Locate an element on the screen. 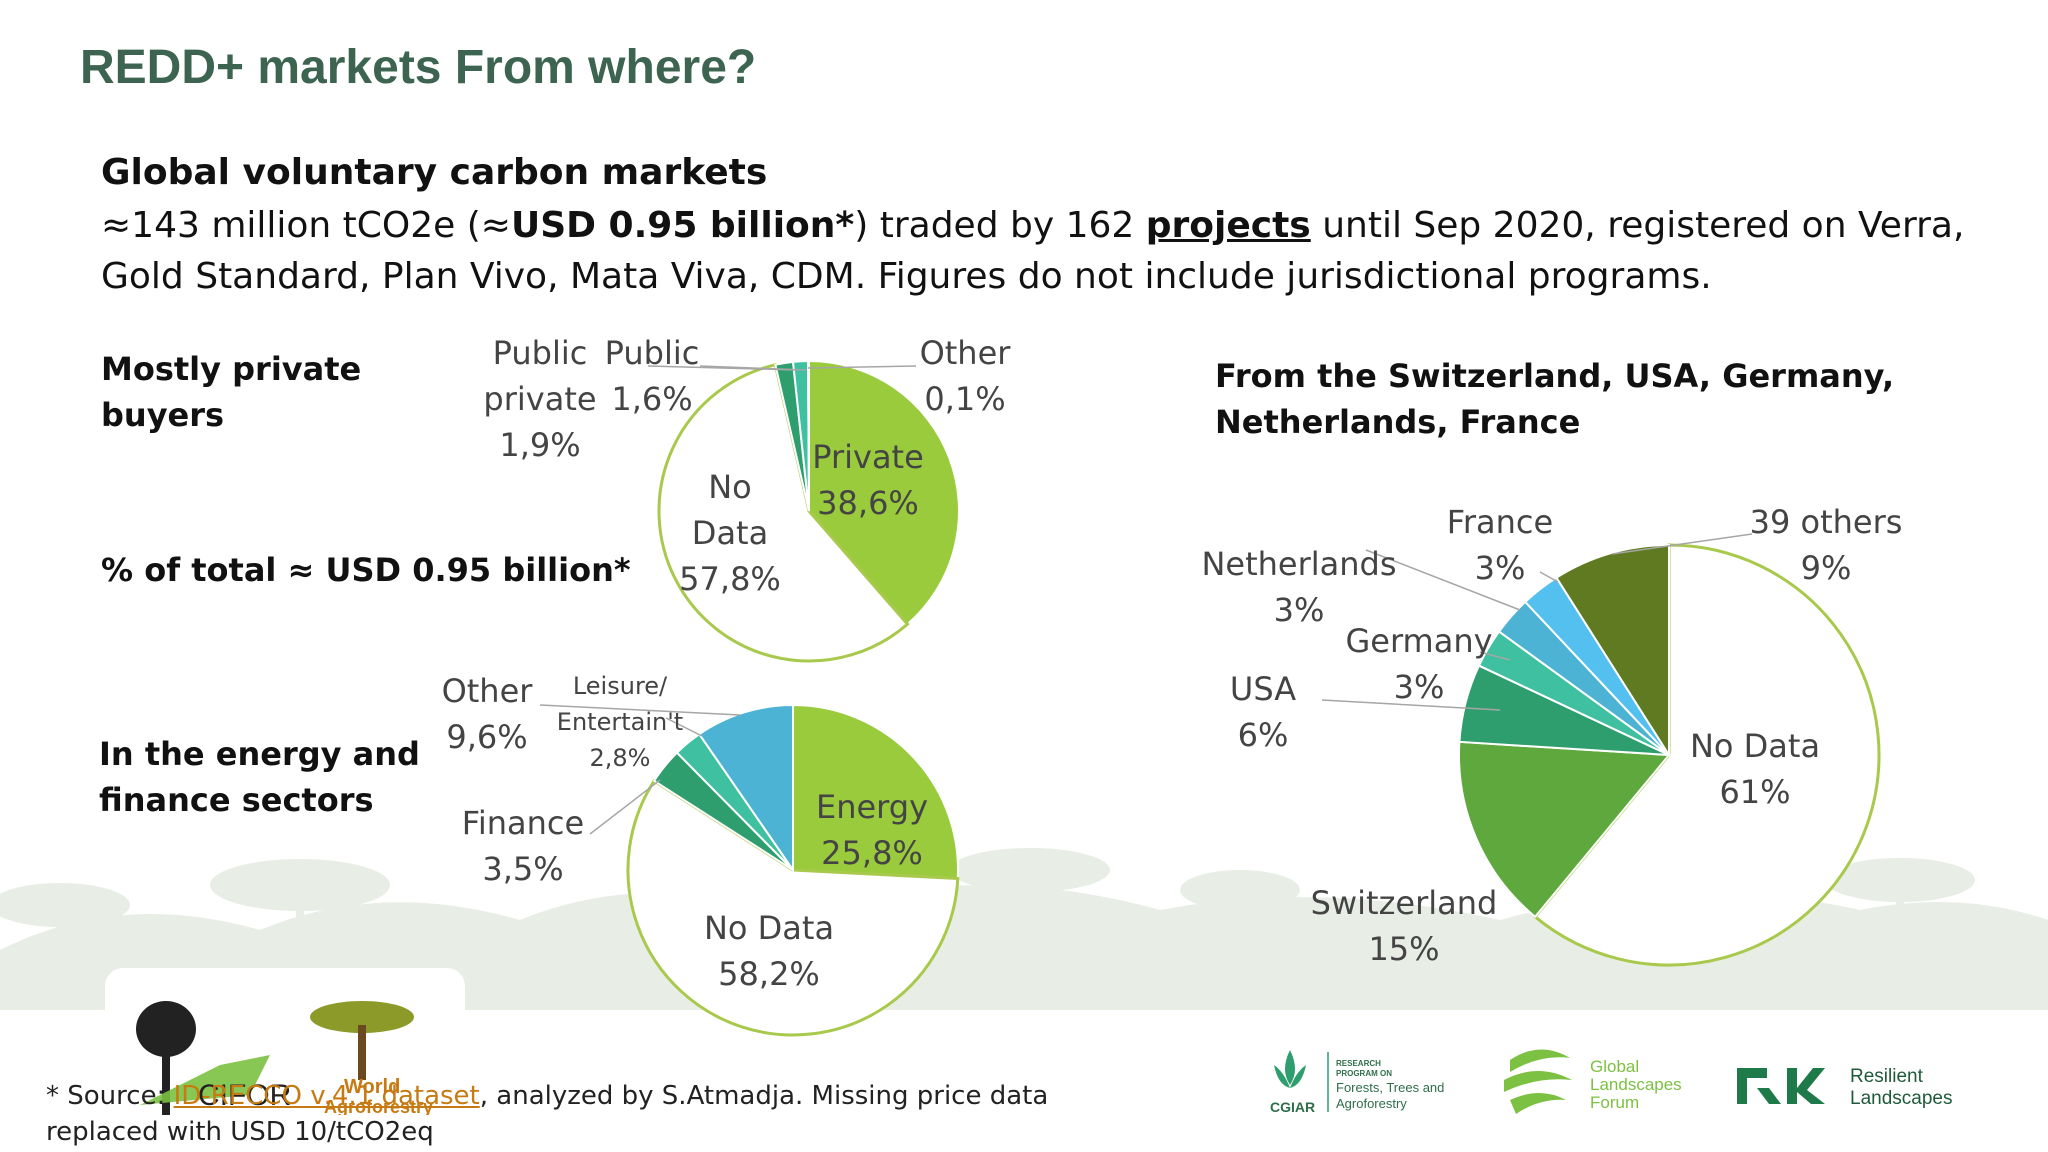  pie-slice-switzerland is located at coordinates (1565, 829).